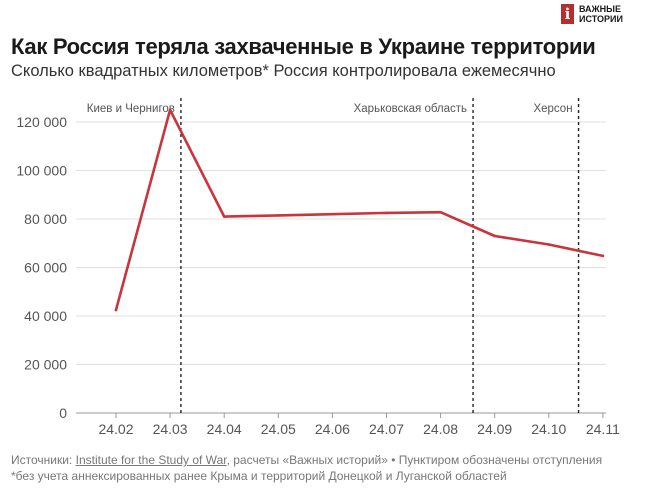 This screenshot has width=646, height=492. I want to click on event-label: Киев и Чернигов, so click(131, 109).